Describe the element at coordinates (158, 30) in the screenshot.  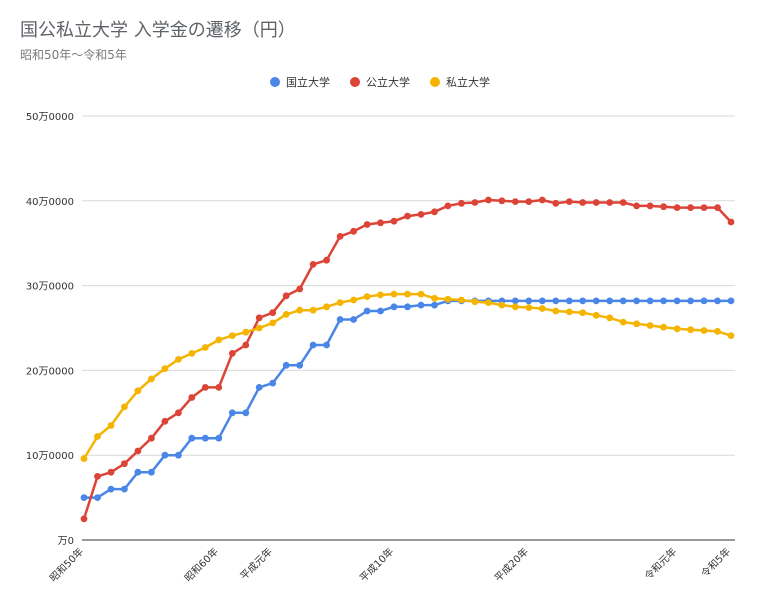
I see `chart-title: 国公私立大学 入学金の遷移（円）` at that location.